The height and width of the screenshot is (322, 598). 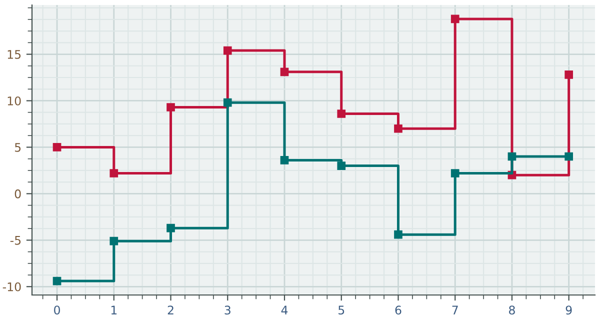 What do you see at coordinates (341, 310) in the screenshot?
I see `x-tick-label: 5` at bounding box center [341, 310].